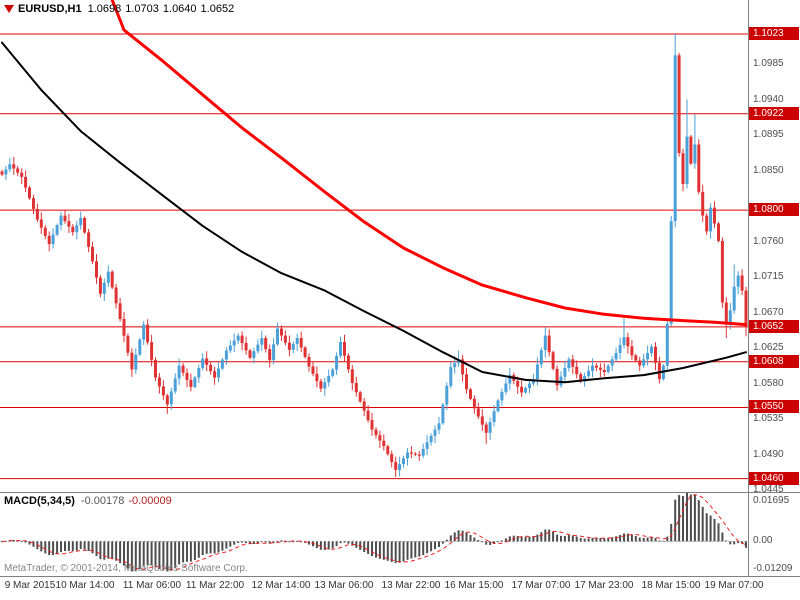  What do you see at coordinates (604, 585) in the screenshot?
I see `time-label: 17 Mar 23:00` at bounding box center [604, 585].